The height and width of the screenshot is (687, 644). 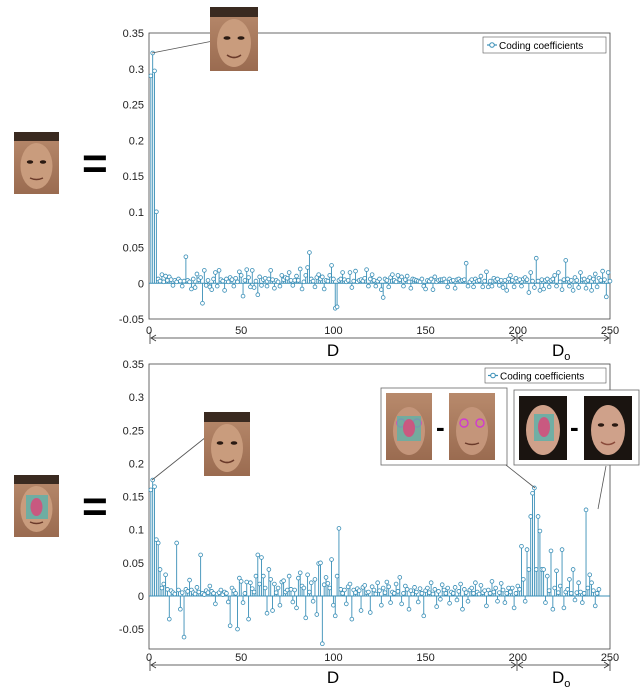 I want to click on bottom-legend-box, so click(x=545, y=375).